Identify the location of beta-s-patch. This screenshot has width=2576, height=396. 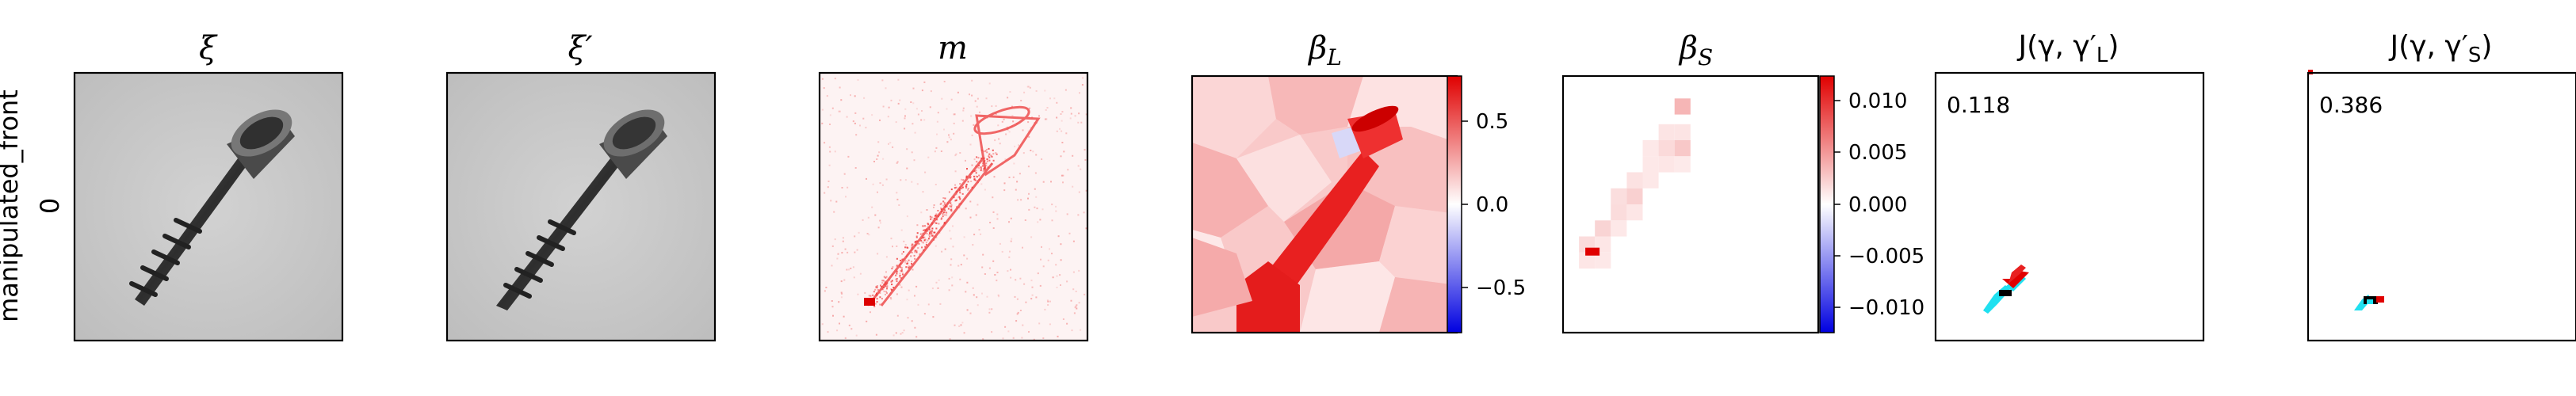
(1619, 228).